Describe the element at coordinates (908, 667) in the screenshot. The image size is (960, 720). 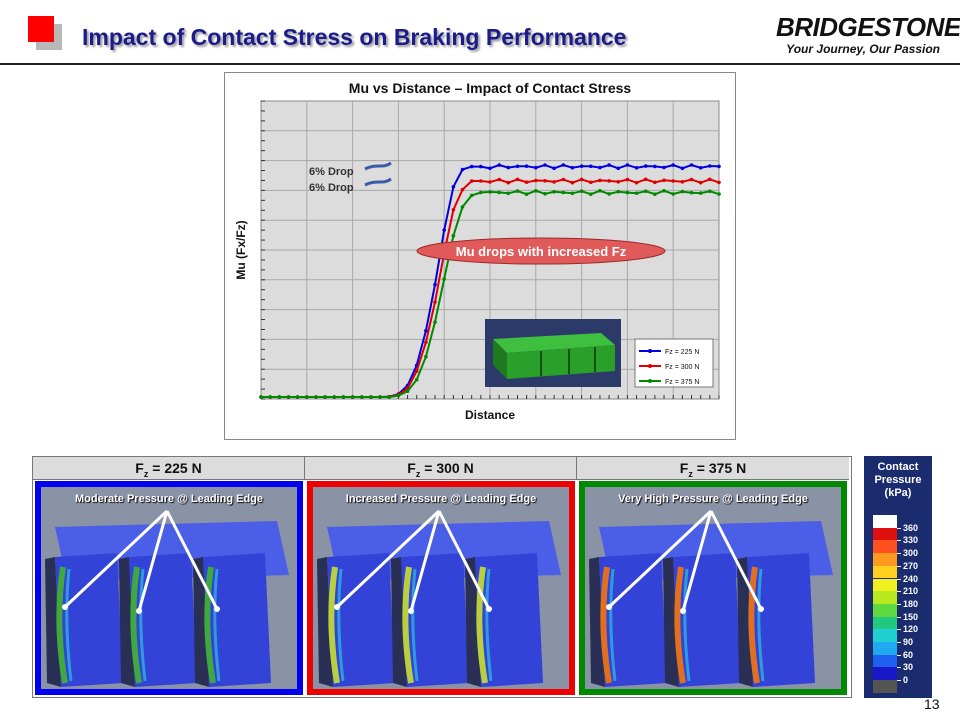
I see `scale-tick-label: 30` at that location.